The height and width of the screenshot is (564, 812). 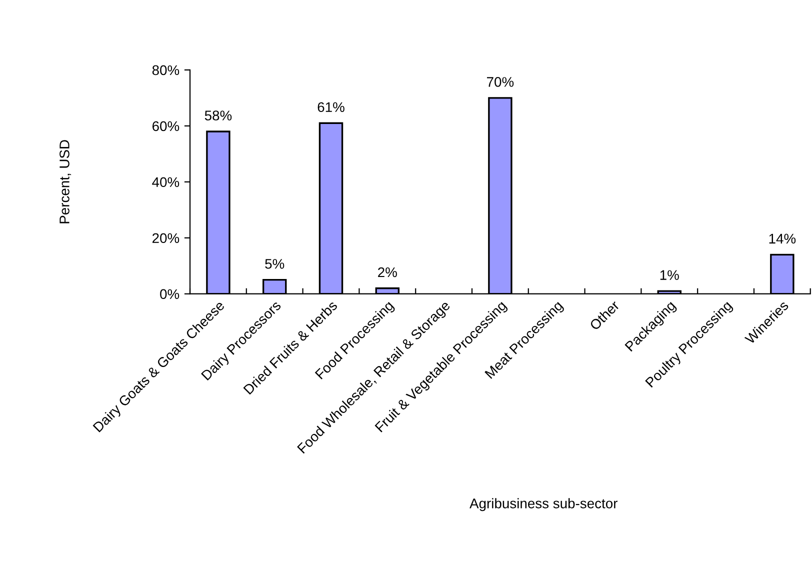 I want to click on data-label: 2%, so click(x=387, y=272).